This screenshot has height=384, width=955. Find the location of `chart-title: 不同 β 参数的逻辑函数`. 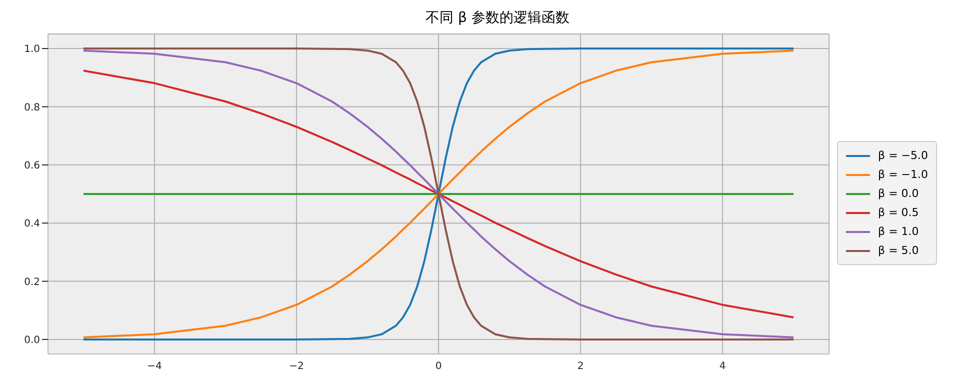

chart-title: 不同 β 参数的逻辑函数 is located at coordinates (497, 18).